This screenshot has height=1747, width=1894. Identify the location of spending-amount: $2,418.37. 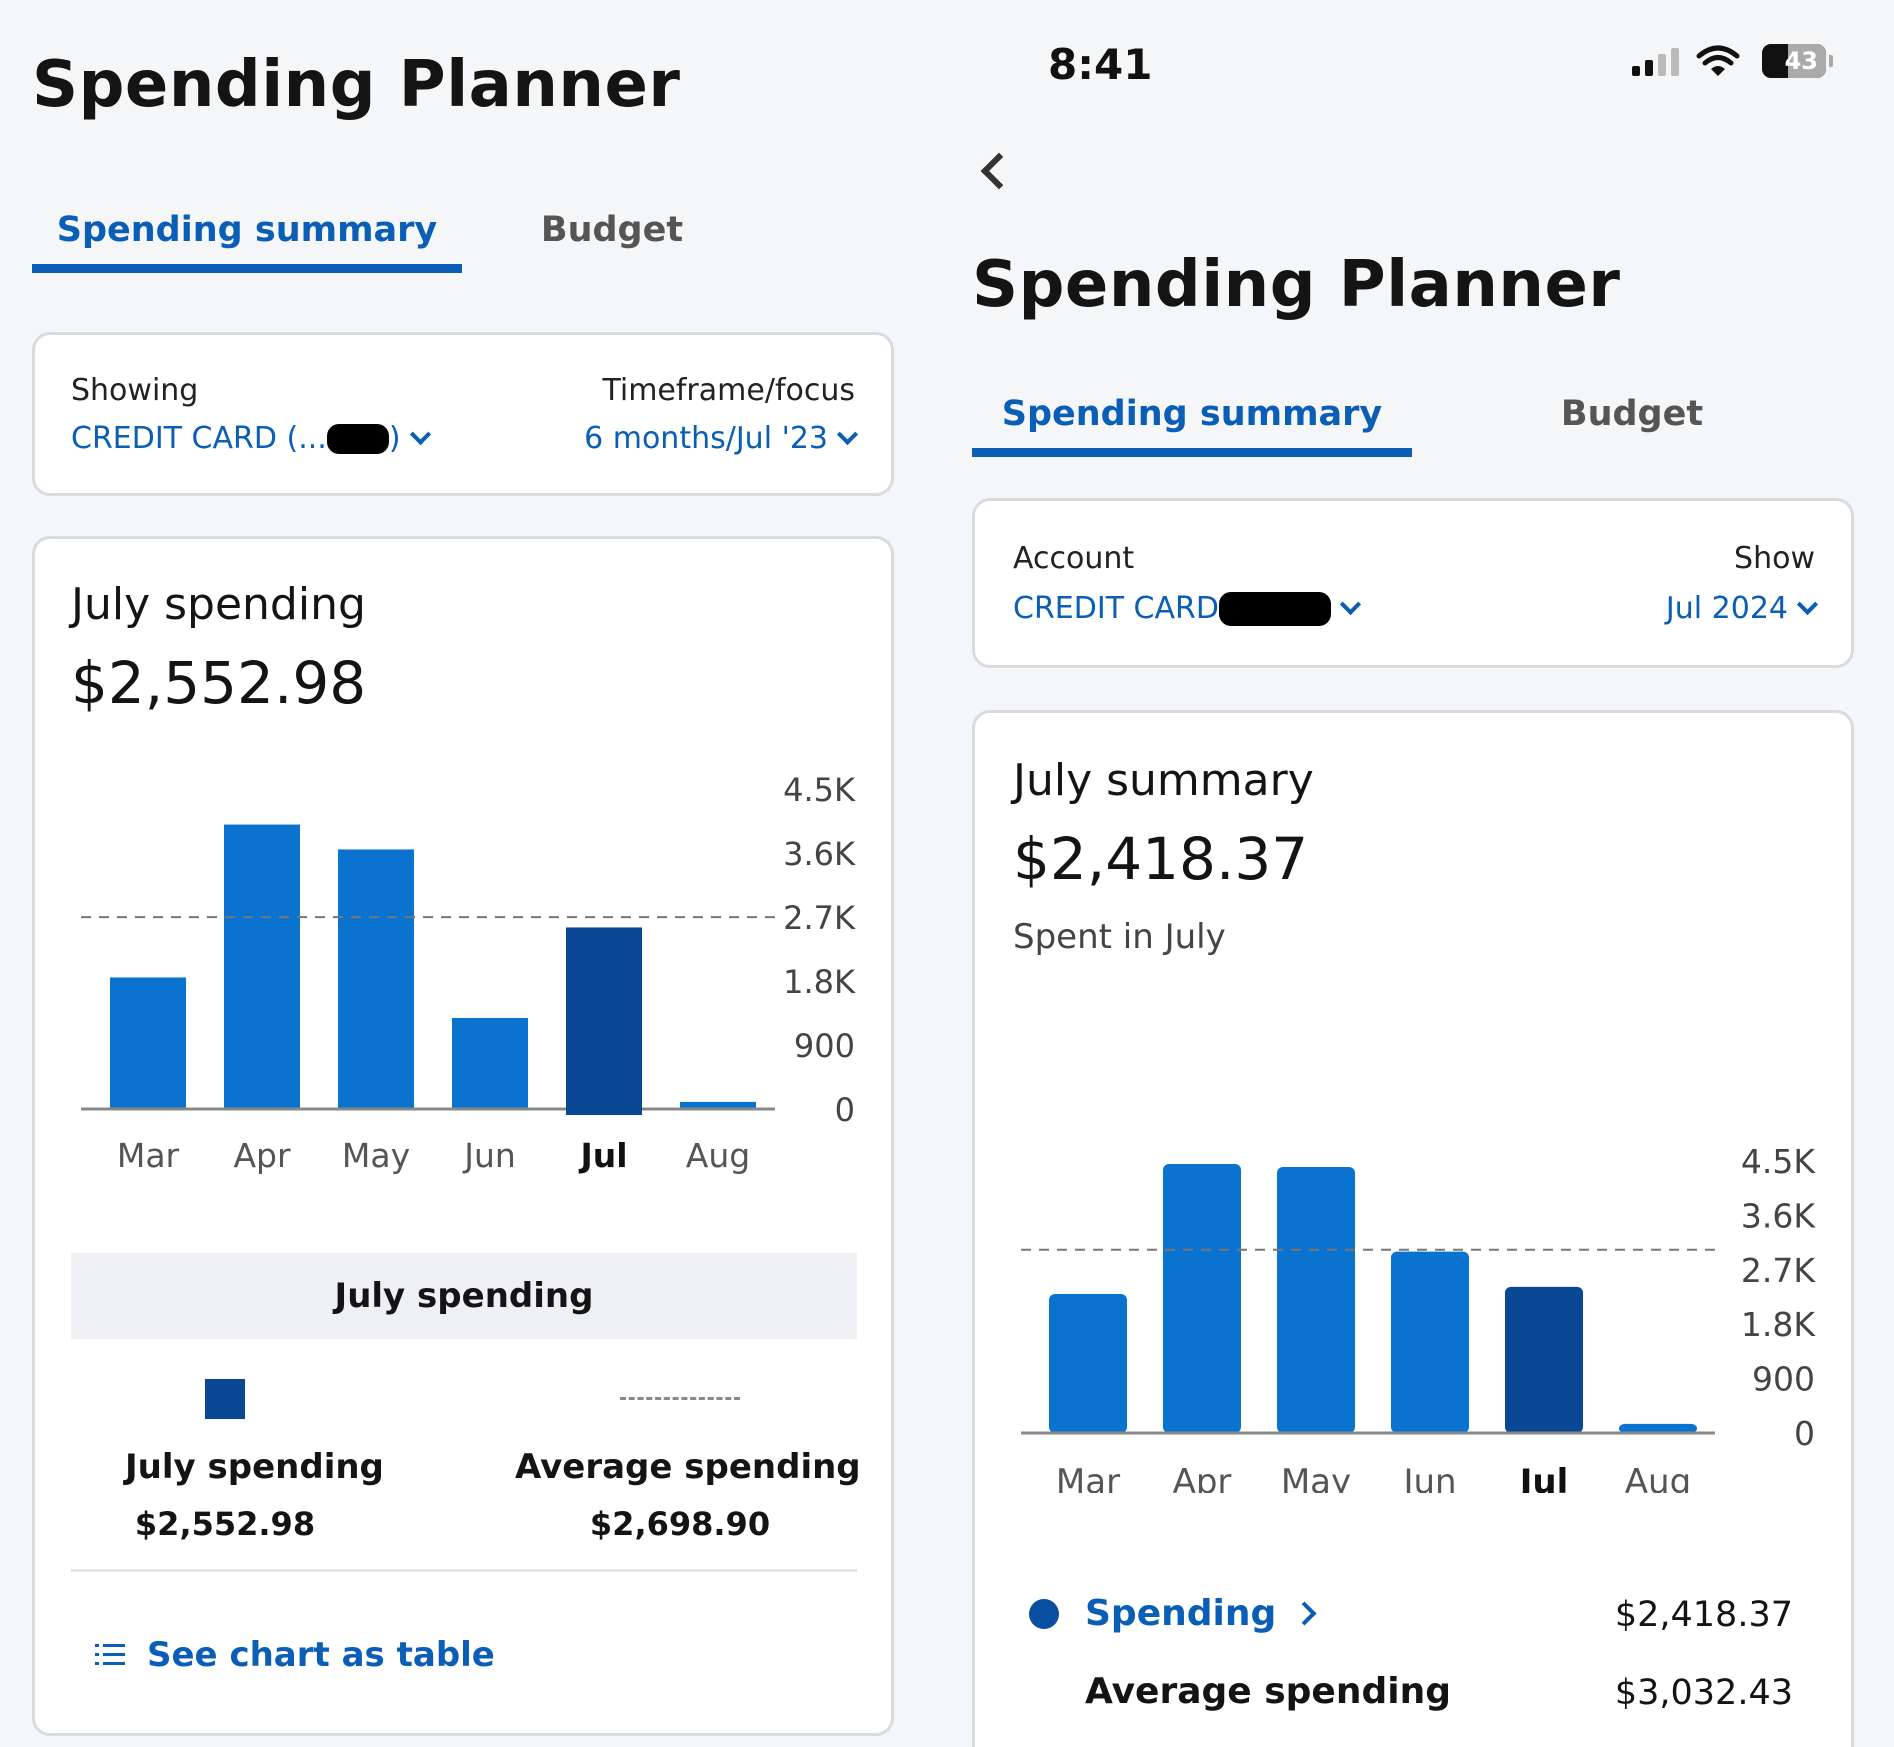
(1703, 1615).